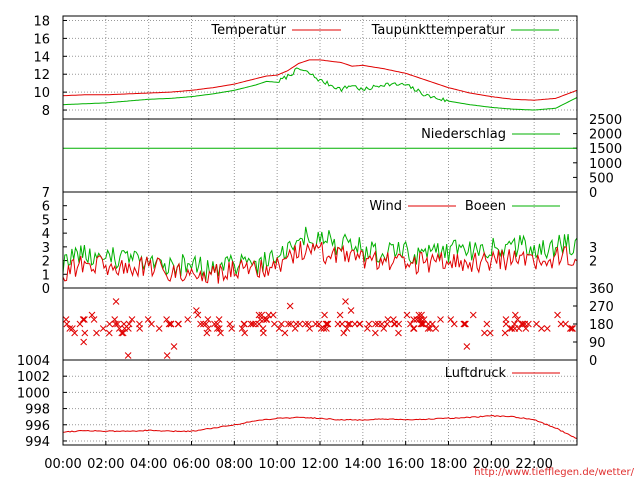 Image resolution: width=640 pixels, height=480 pixels. I want to click on y-tick-label: 994, so click(37, 442).